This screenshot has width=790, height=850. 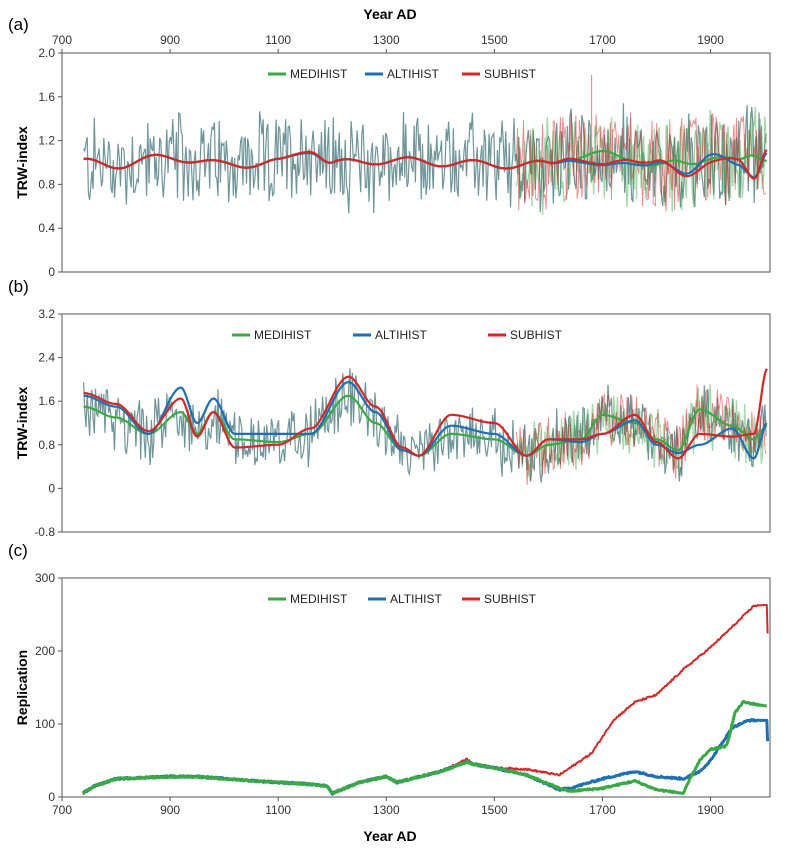 I want to click on raw-series-subhist, so click(x=641, y=162).